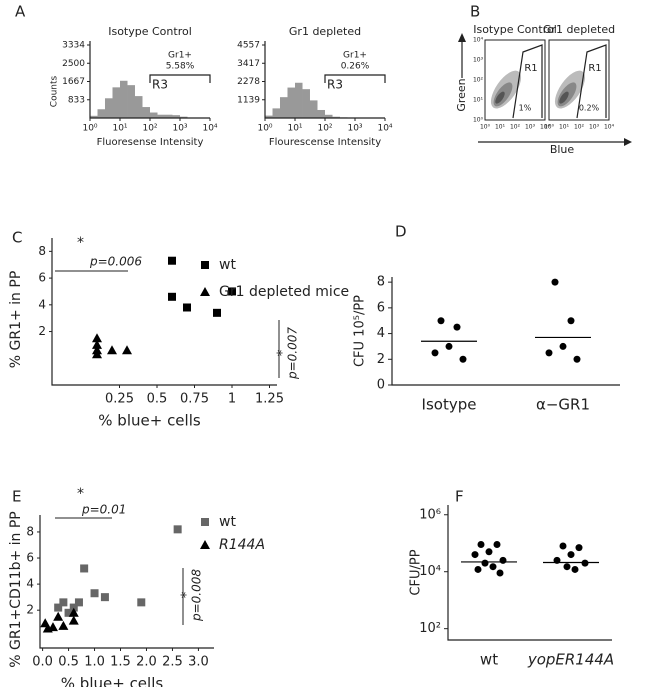 The image size is (650, 687). Describe the element at coordinates (579, 29) in the screenshot. I see `chart-title: Gr1 depleted` at that location.